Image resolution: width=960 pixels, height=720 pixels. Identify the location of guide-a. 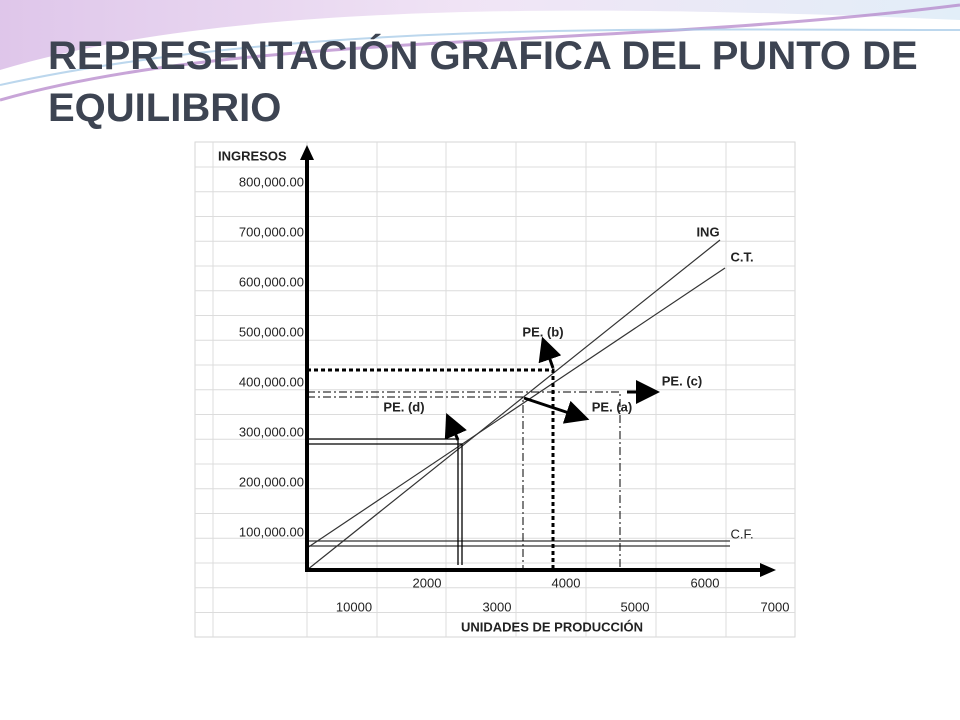
(464, 480).